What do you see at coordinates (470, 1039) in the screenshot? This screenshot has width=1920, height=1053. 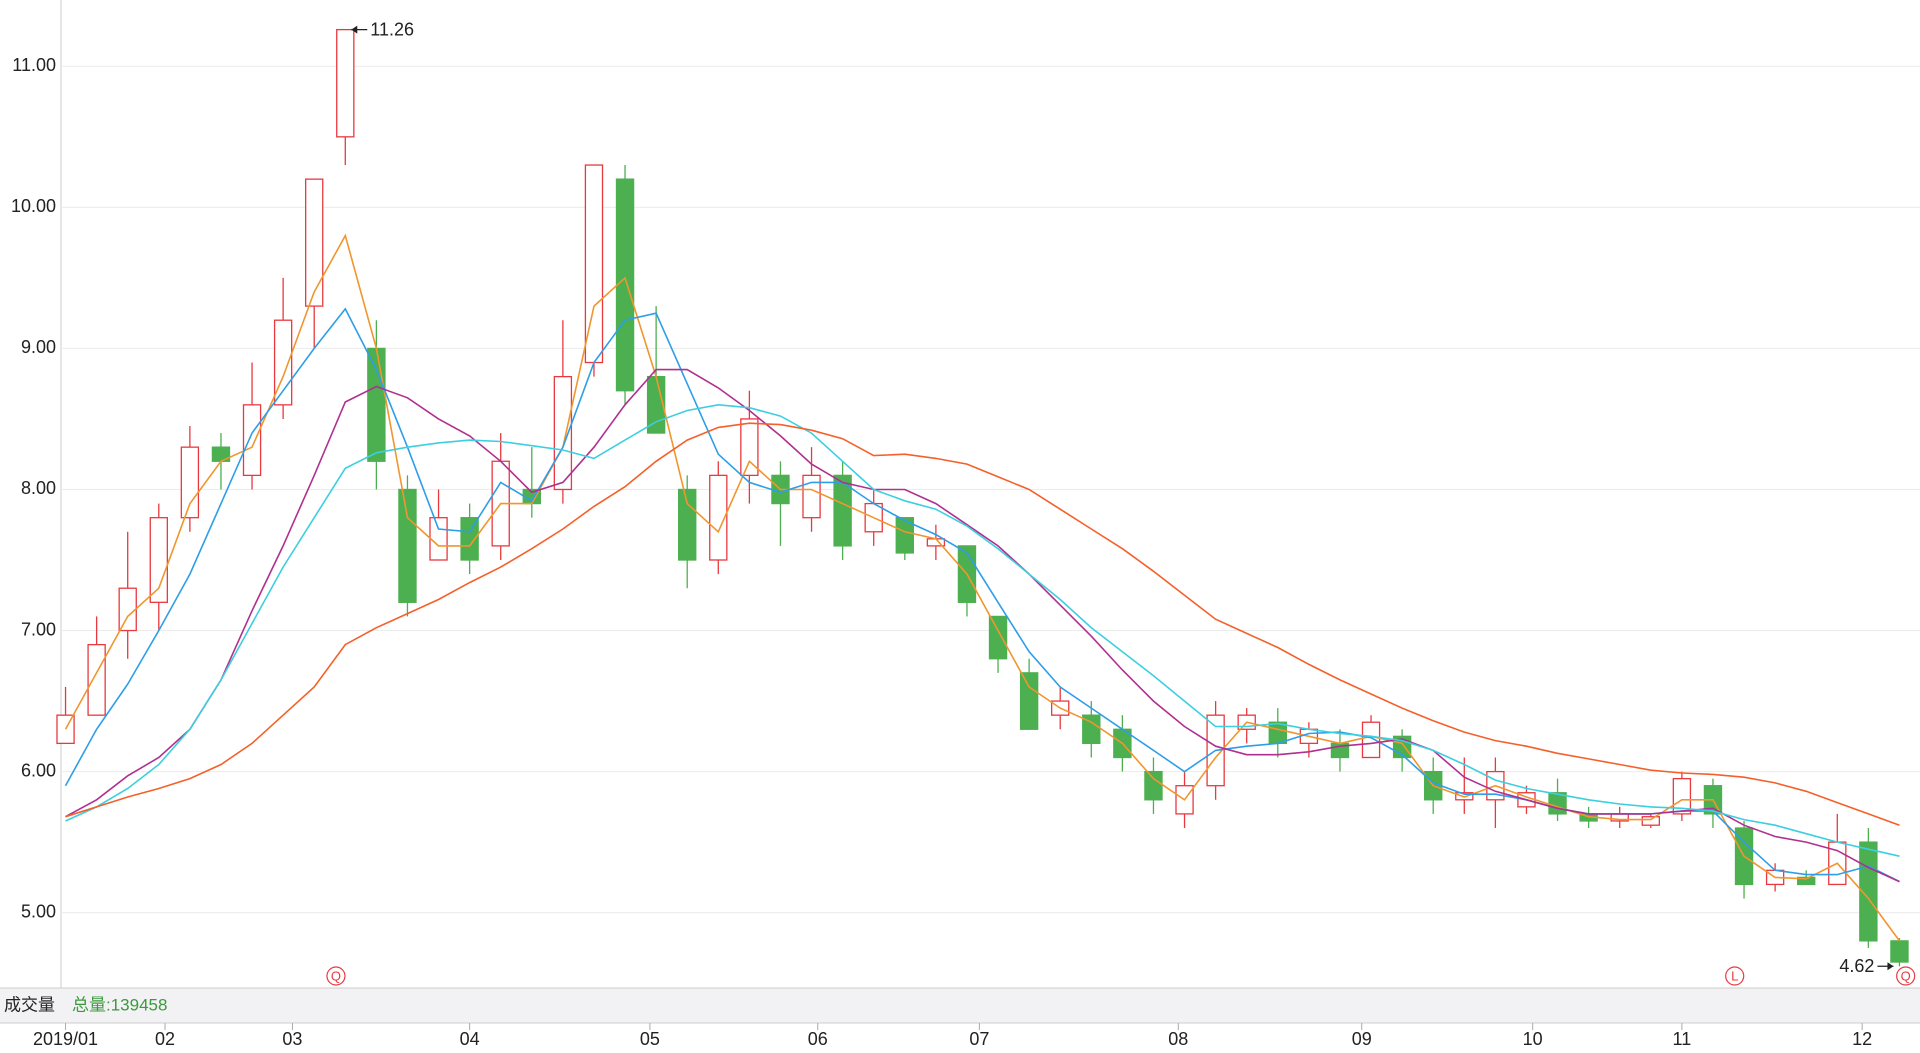 I see `x-tick-label: 04` at bounding box center [470, 1039].